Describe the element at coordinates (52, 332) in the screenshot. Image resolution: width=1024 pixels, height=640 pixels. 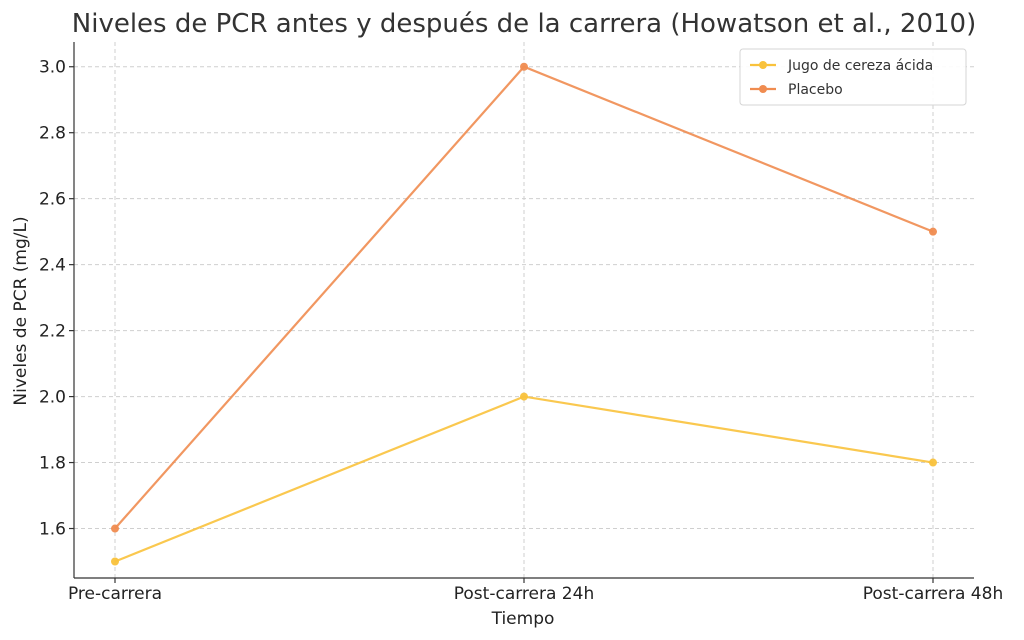
I see `y-tick-label: 2.2` at that location.